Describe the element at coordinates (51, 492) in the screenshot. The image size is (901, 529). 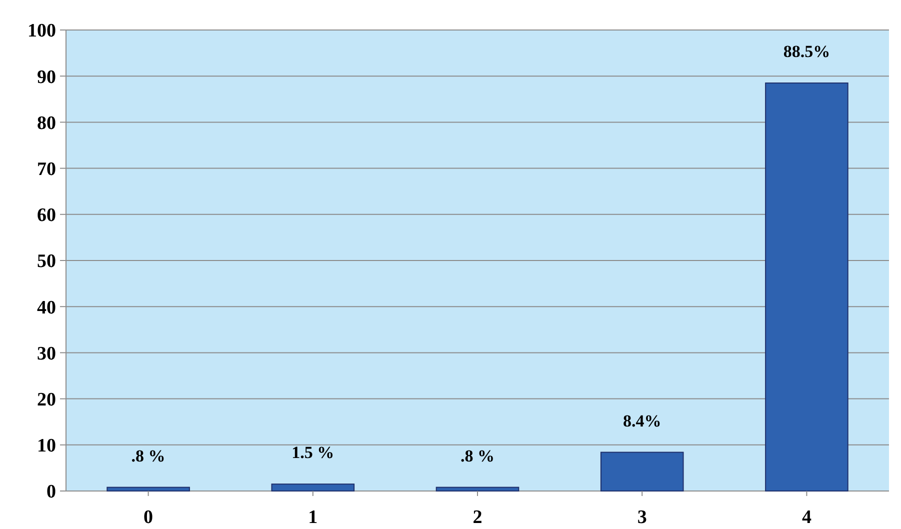
I see `y-tick-label: 0` at that location.